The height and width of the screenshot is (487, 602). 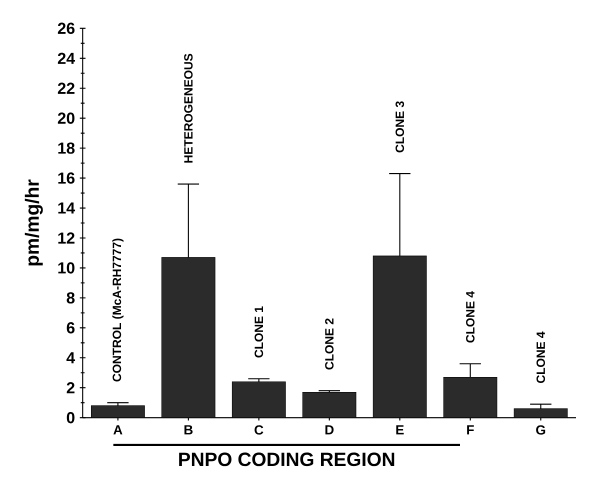 What do you see at coordinates (66, 238) in the screenshot?
I see `y-tick-label: 12` at bounding box center [66, 238].